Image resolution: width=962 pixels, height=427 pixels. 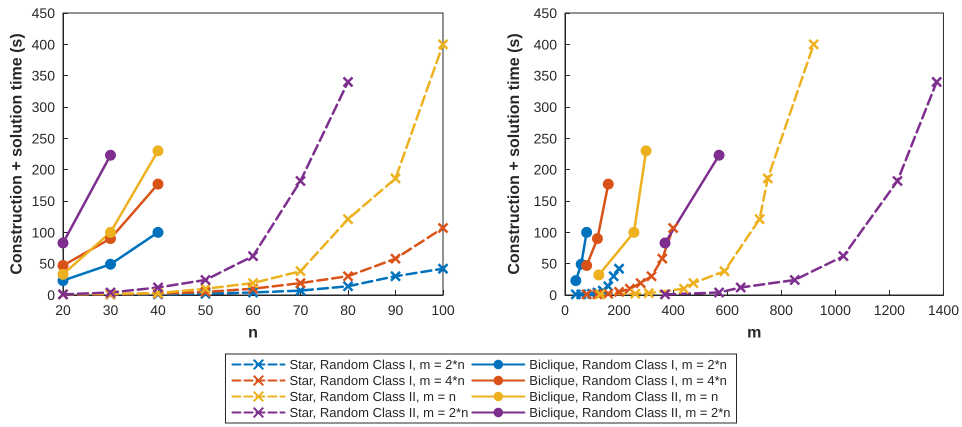 What do you see at coordinates (377, 380) in the screenshot?
I see `legend-label: Star, Random Class I, m = 4*n` at bounding box center [377, 380].